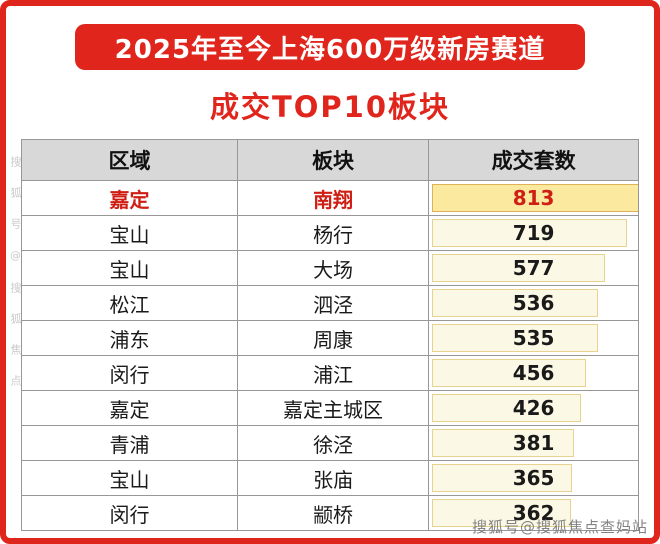 This screenshot has height=544, width=660. Describe the element at coordinates (333, 513) in the screenshot. I see `plate-cell: 颛桥` at that location.